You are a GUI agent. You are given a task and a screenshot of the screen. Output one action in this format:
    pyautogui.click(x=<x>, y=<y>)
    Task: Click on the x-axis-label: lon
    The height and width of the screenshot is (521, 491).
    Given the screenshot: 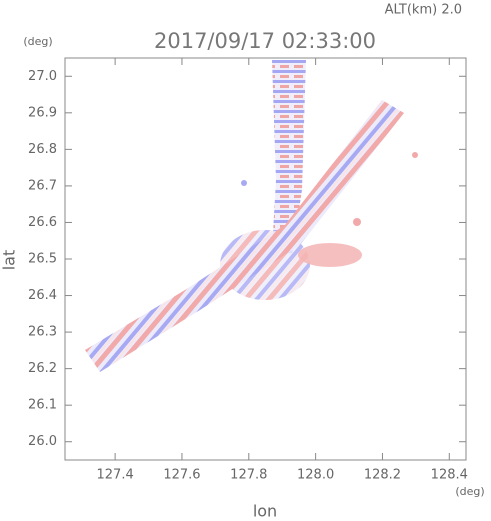 What is the action you would take?
    pyautogui.click(x=265, y=511)
    